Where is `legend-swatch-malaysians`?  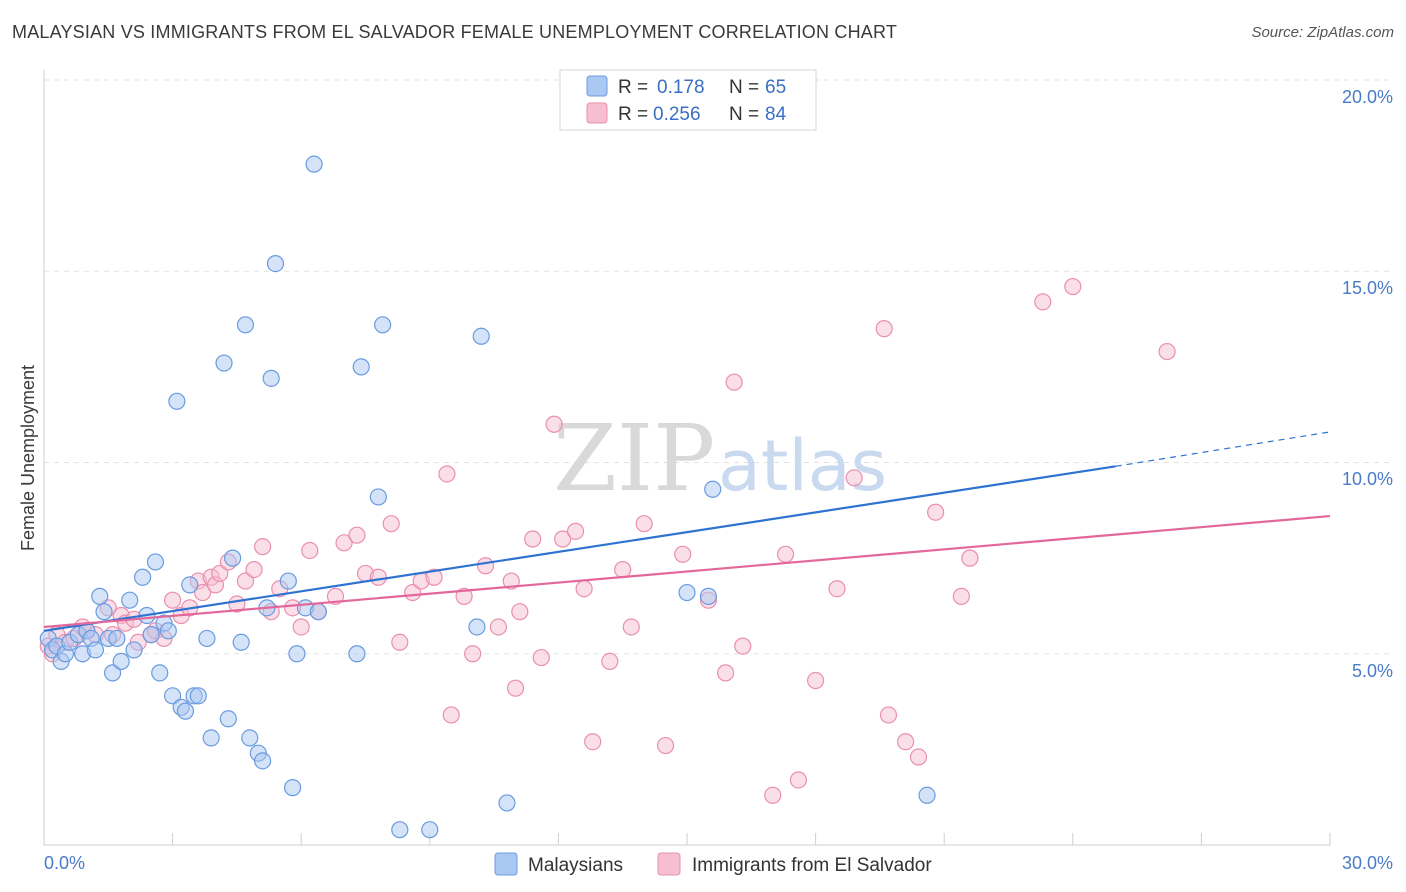
legend-swatch-malaysians is located at coordinates (597, 86).